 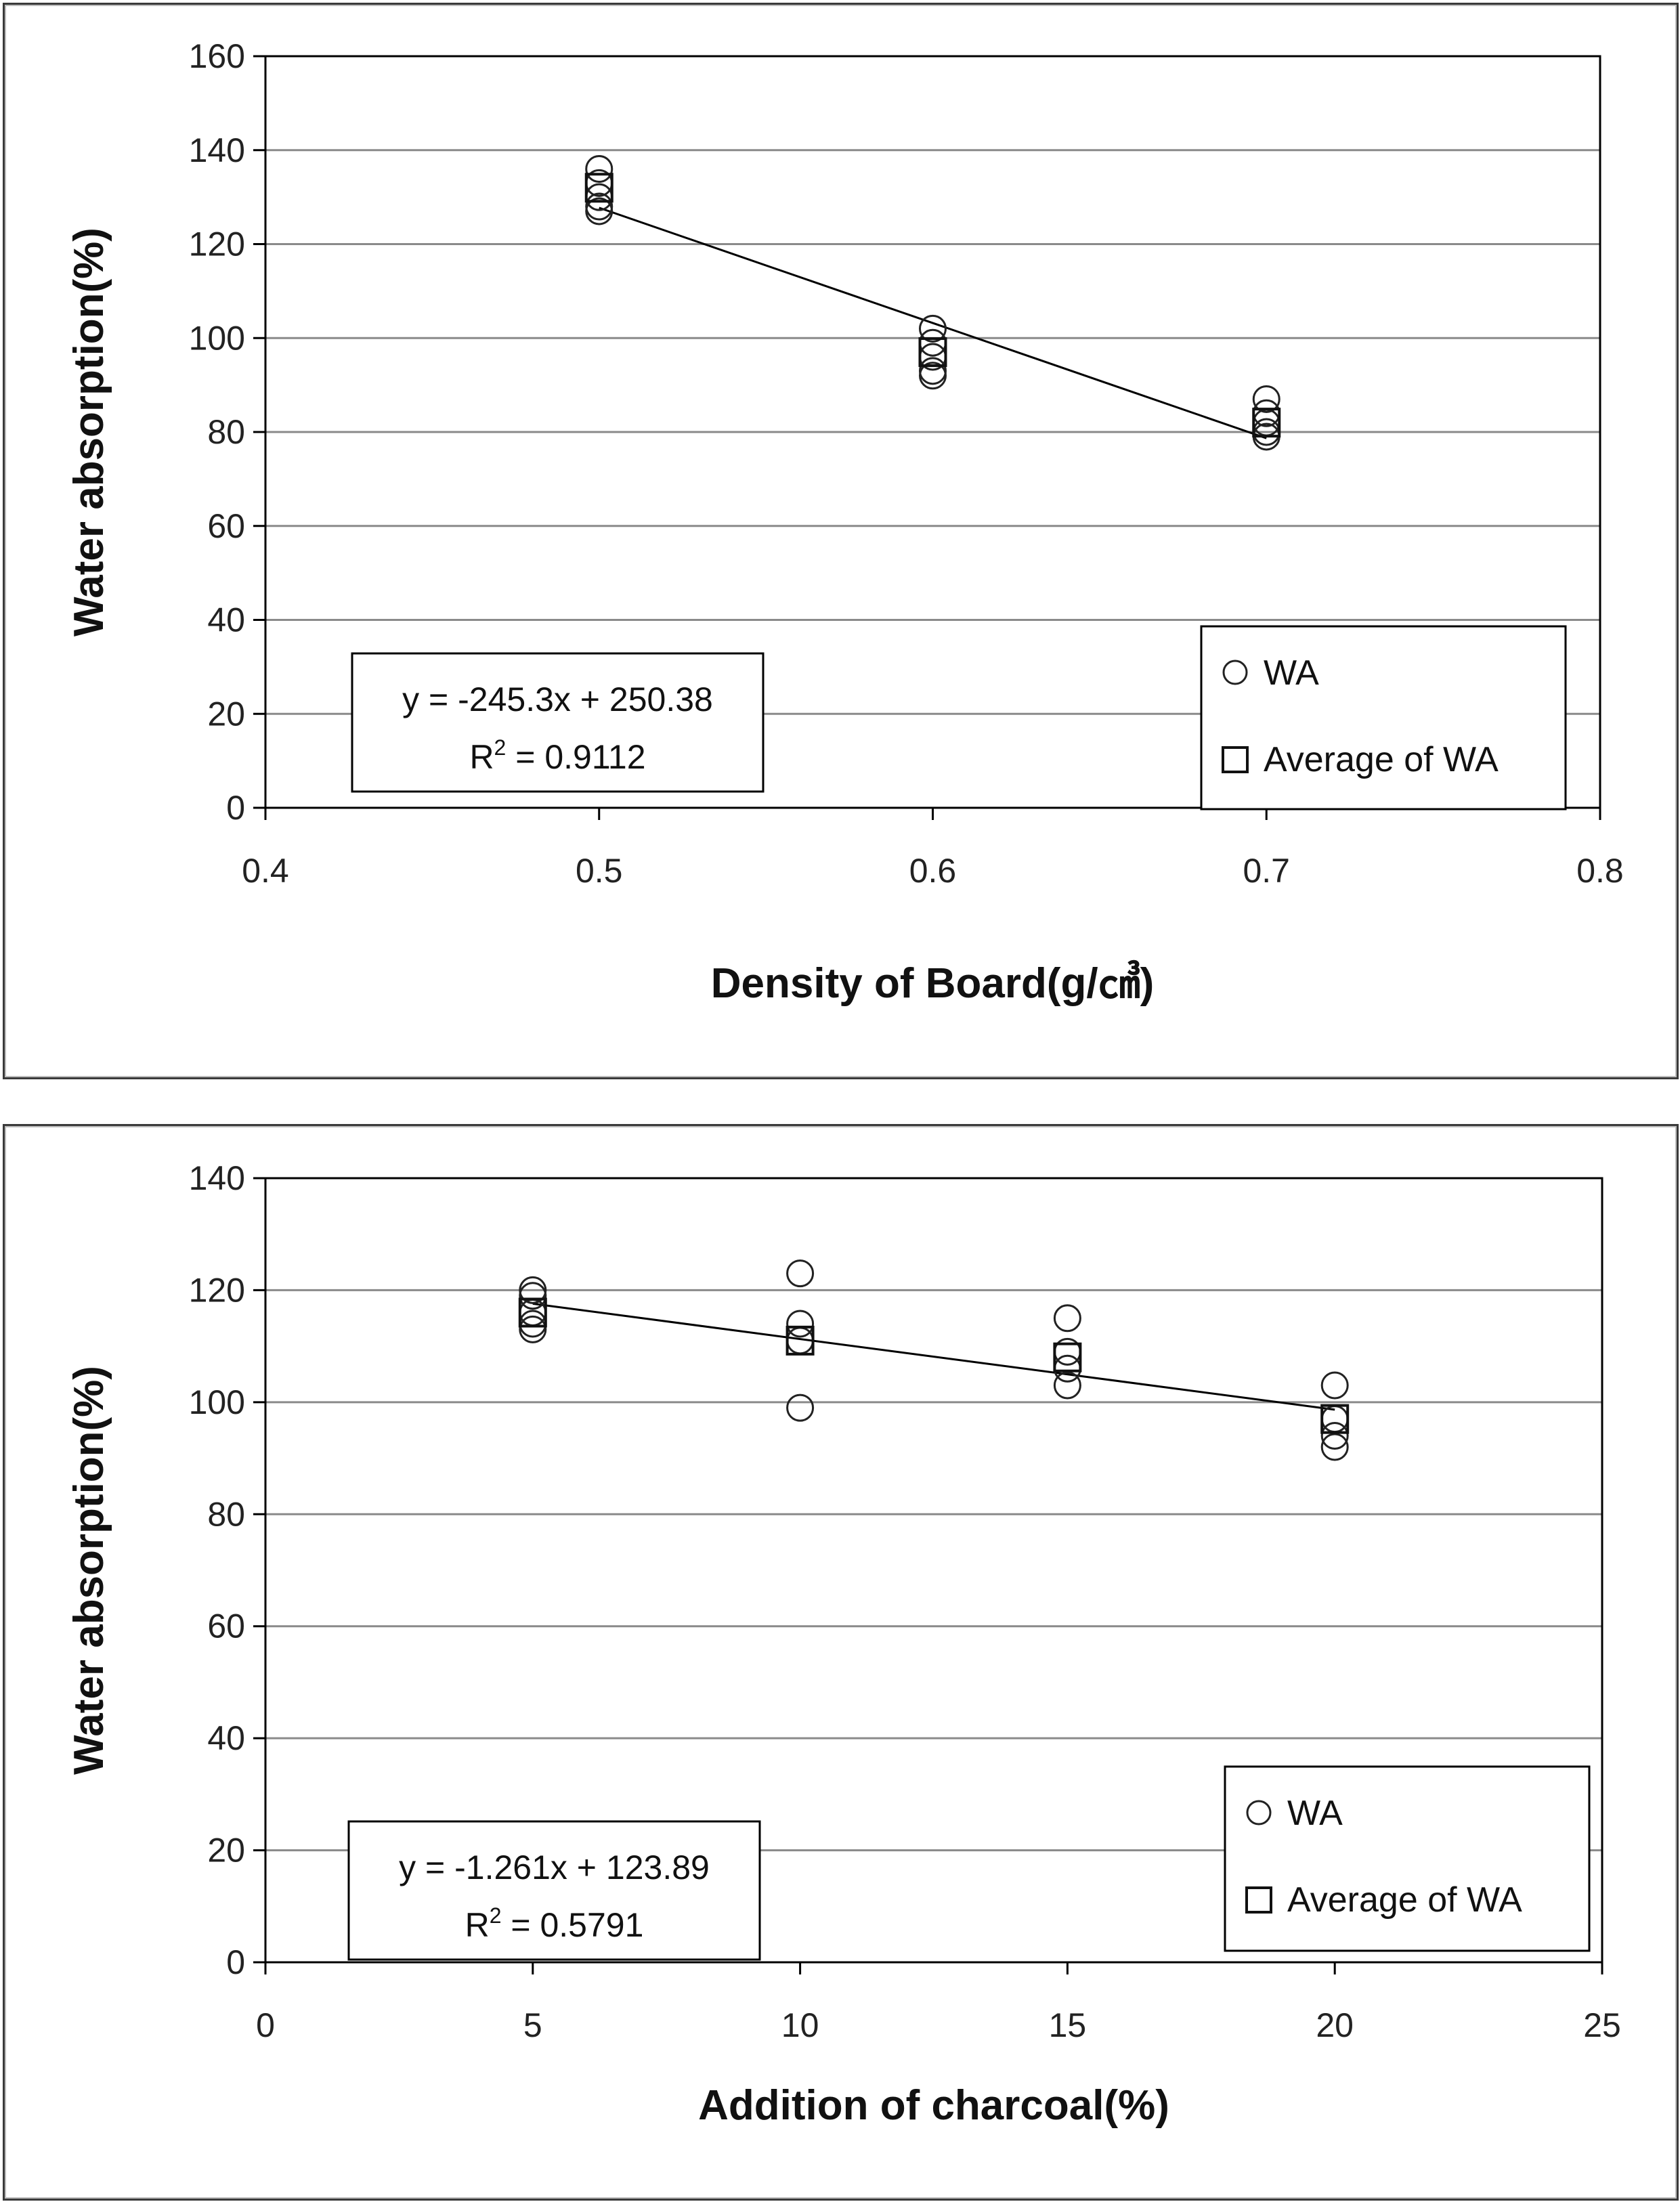 What do you see at coordinates (1335, 2025) in the screenshot?
I see `x-tick-label: 20` at bounding box center [1335, 2025].